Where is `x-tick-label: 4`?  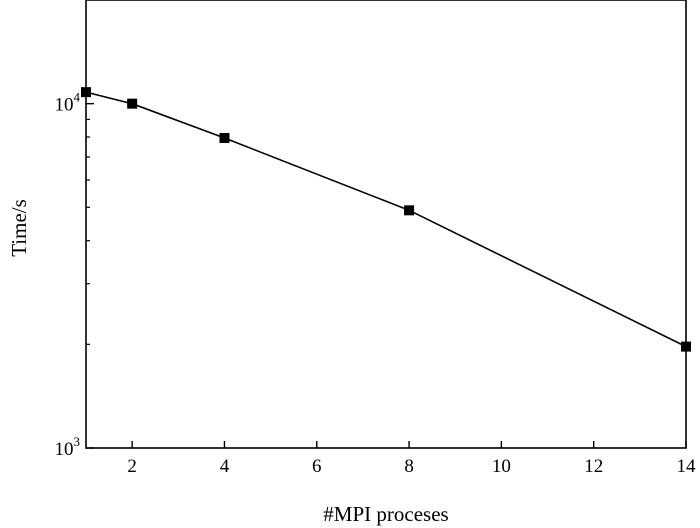 x-tick-label: 4 is located at coordinates (225, 466).